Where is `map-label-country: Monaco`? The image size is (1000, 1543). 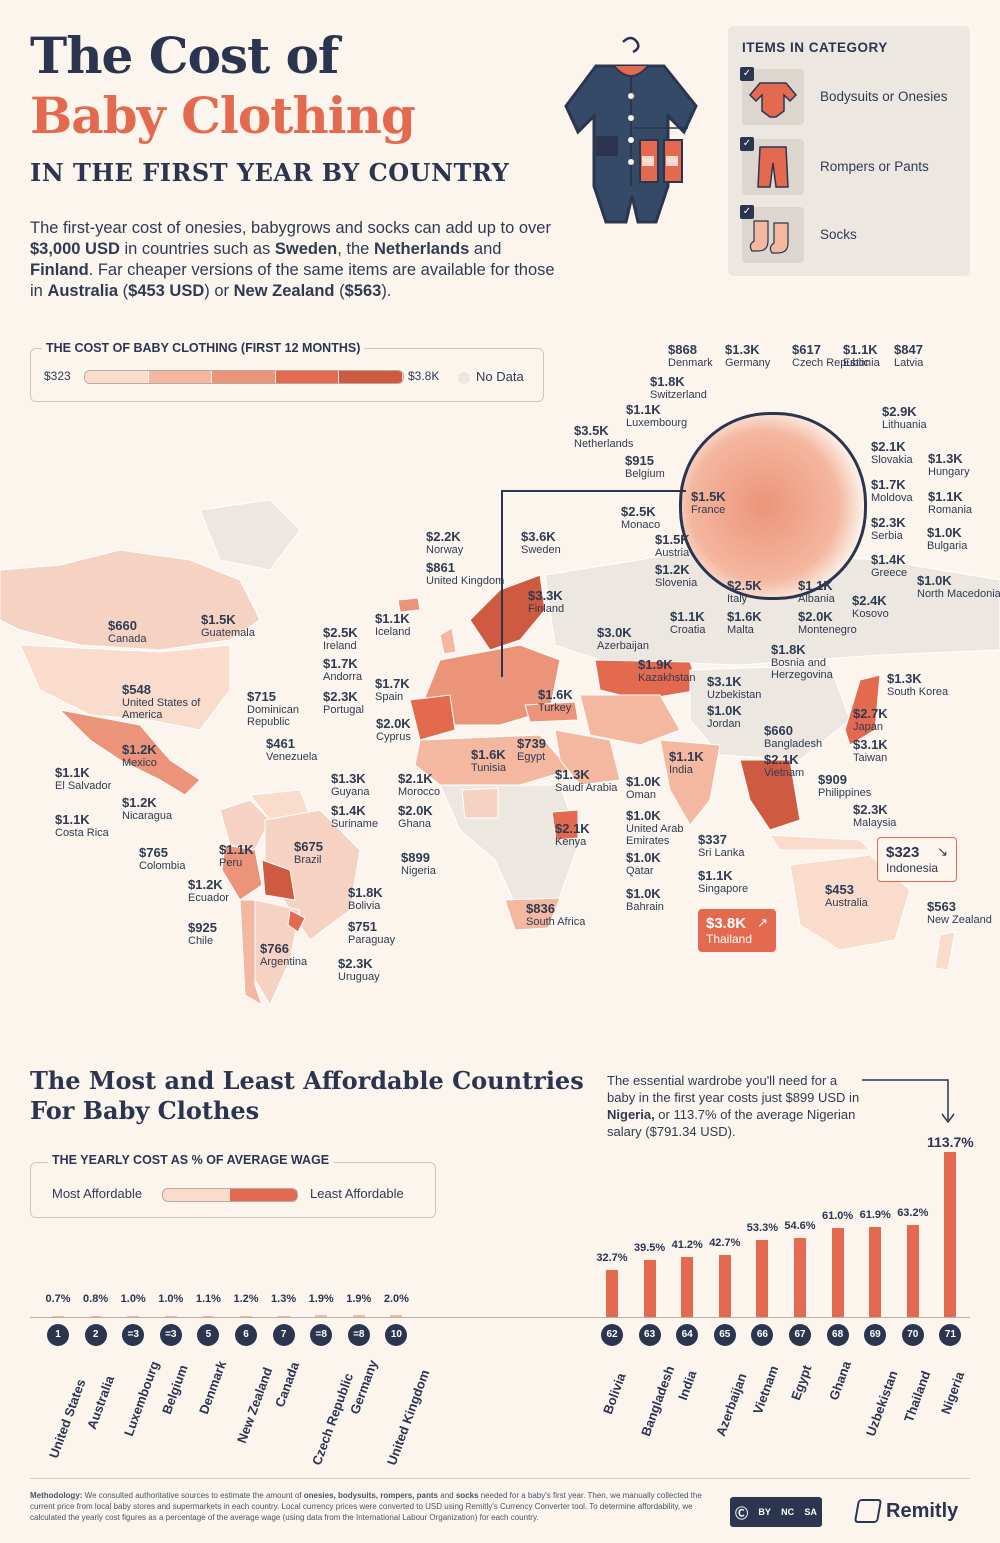
map-label-country: Monaco is located at coordinates (641, 525).